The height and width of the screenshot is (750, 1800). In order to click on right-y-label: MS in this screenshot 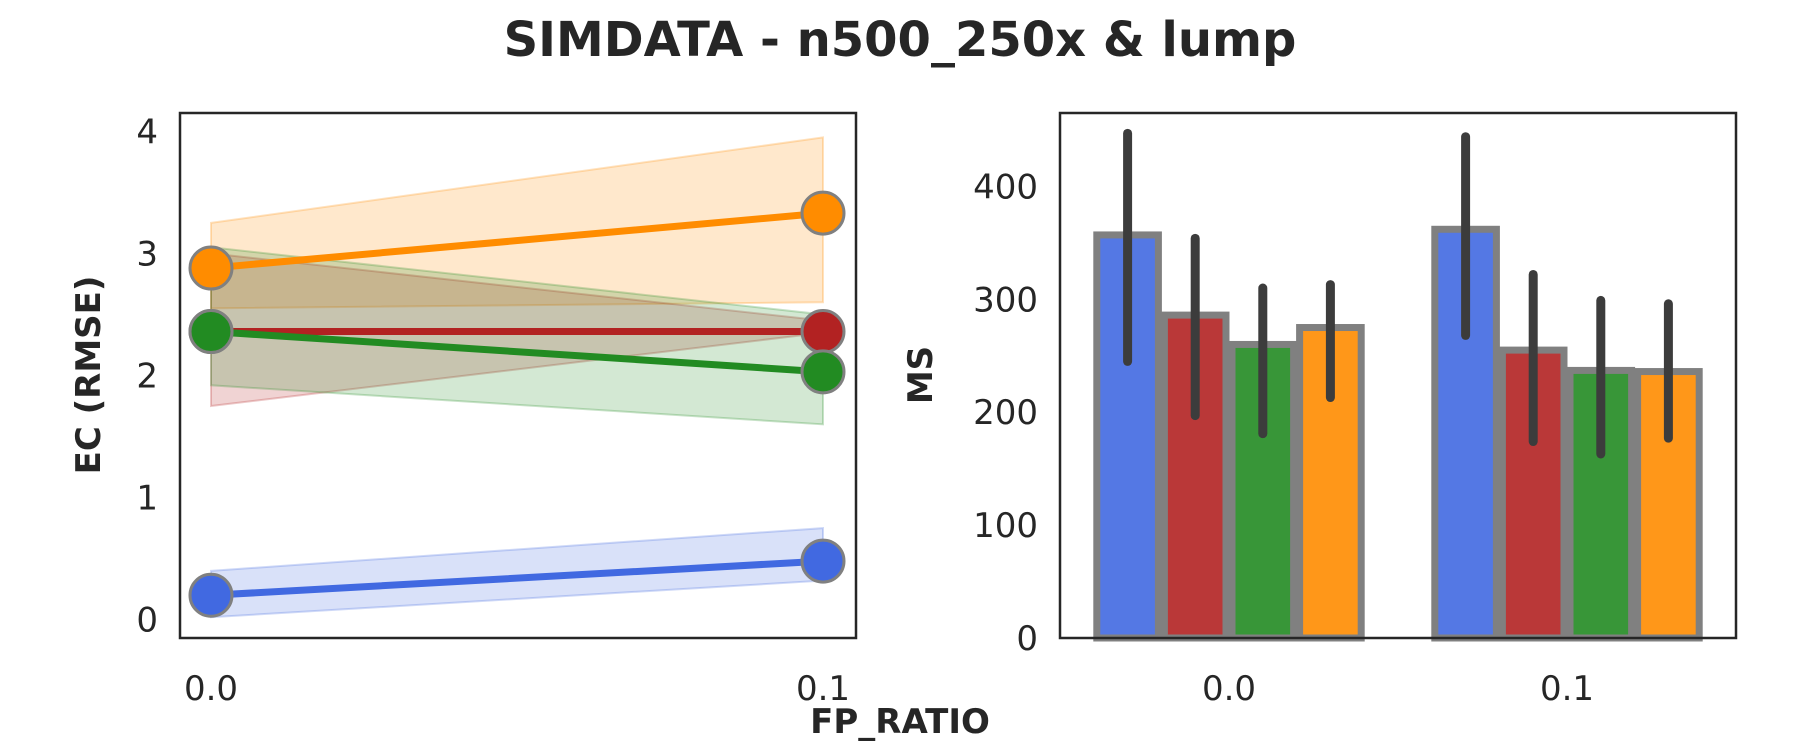, I will do `click(921, 375)`.